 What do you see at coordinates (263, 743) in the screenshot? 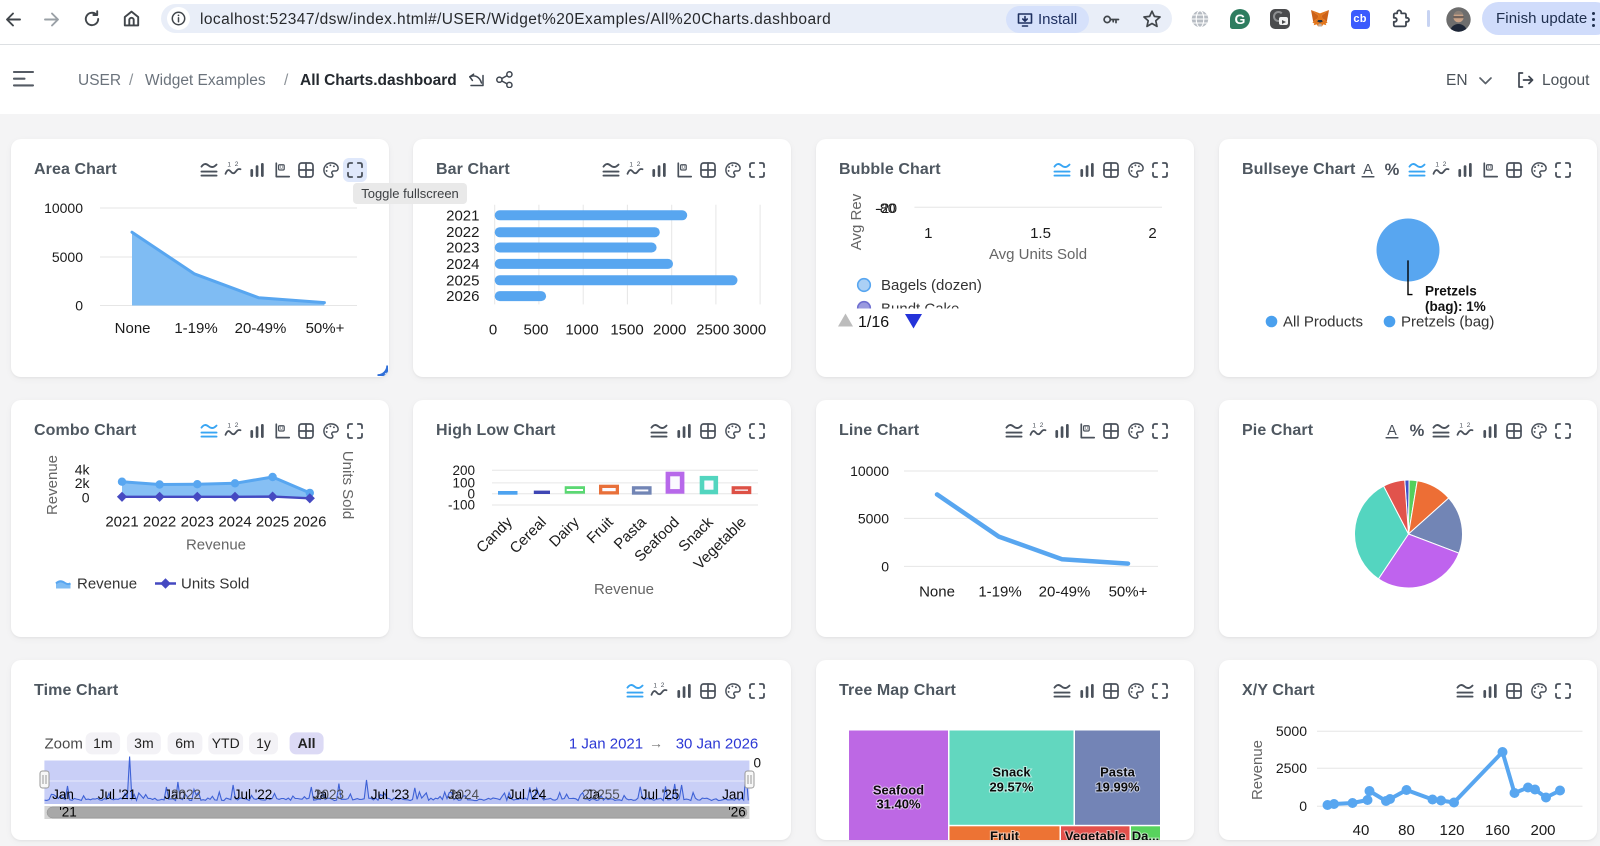
I see `svg-text: 1y` at bounding box center [263, 743].